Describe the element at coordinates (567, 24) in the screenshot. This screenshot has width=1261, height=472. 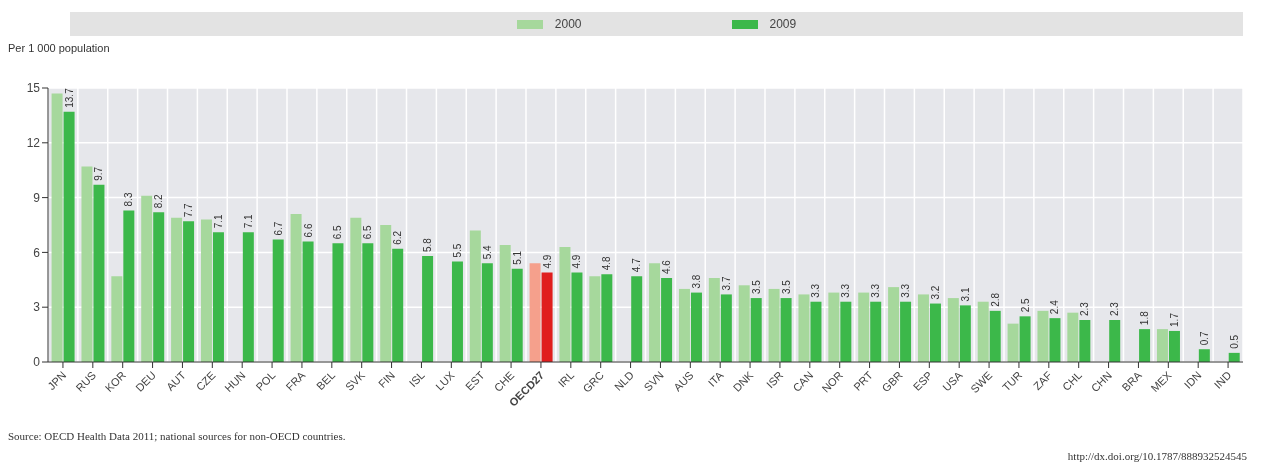
I see `legend-label: 2000` at that location.